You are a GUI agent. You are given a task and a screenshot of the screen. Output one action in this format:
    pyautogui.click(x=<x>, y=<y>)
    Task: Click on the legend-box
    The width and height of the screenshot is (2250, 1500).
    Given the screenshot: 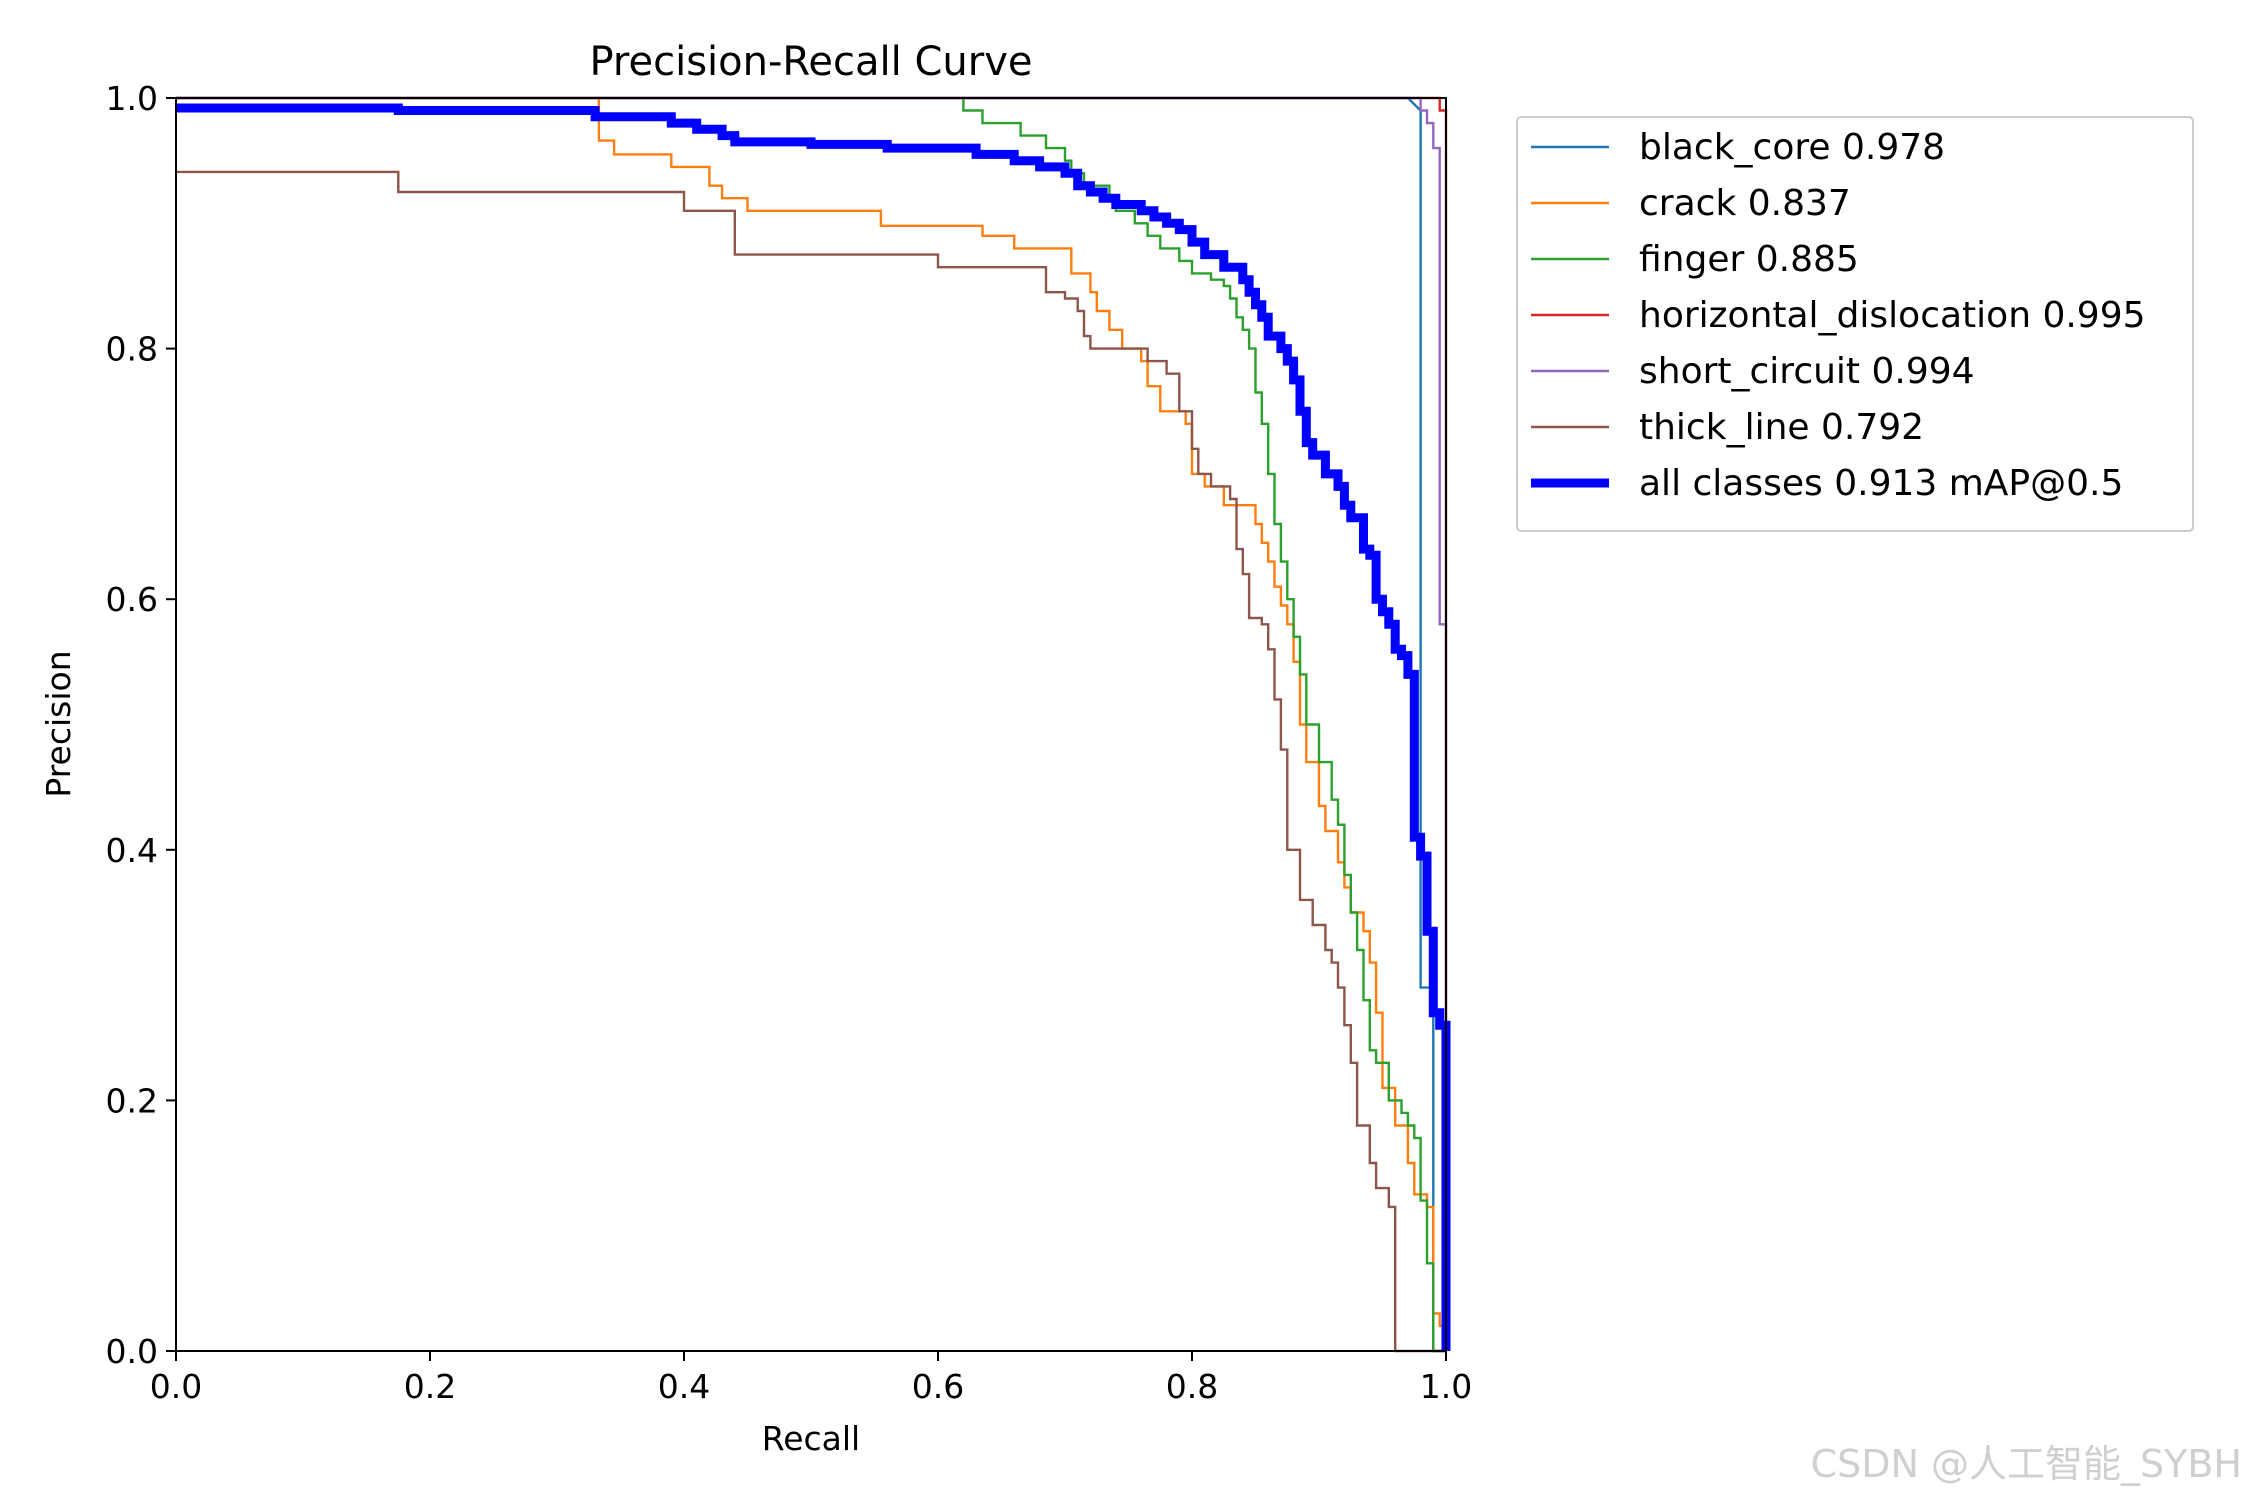 What is the action you would take?
    pyautogui.click(x=1855, y=324)
    